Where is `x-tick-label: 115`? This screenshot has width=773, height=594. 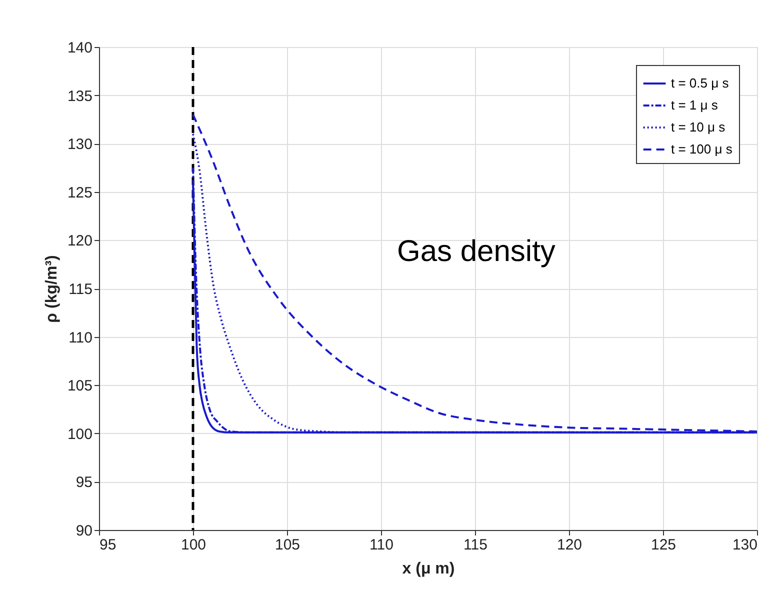 x-tick-label: 115 is located at coordinates (476, 545).